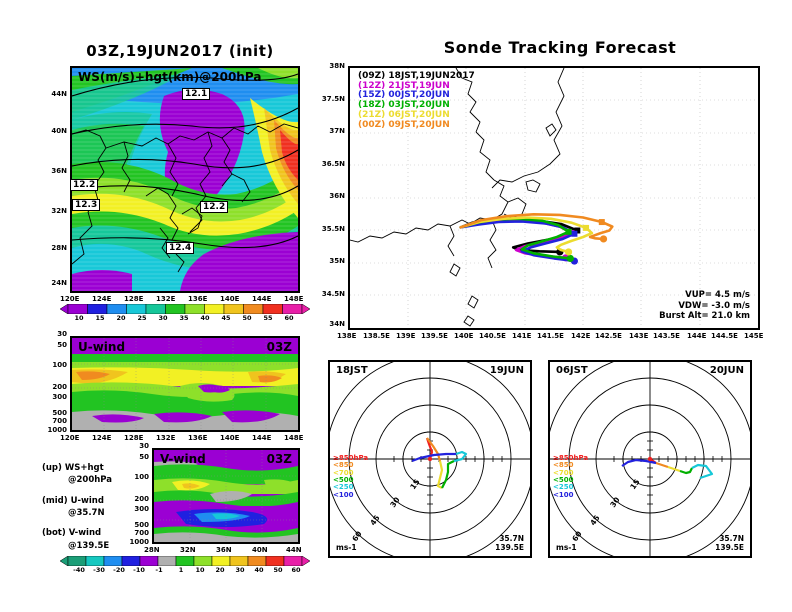 The width and height of the screenshot is (792, 612). What do you see at coordinates (577, 230) in the screenshot?
I see `sonde-burst-marker-09Z` at bounding box center [577, 230].